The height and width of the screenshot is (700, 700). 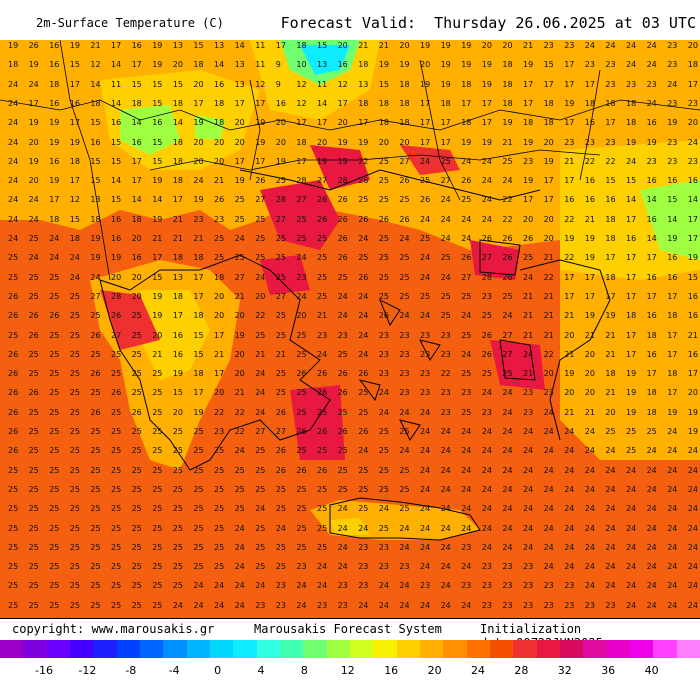 I want to click on copyright-label: copyright: www.marousakis.gr, so click(x=113, y=629).